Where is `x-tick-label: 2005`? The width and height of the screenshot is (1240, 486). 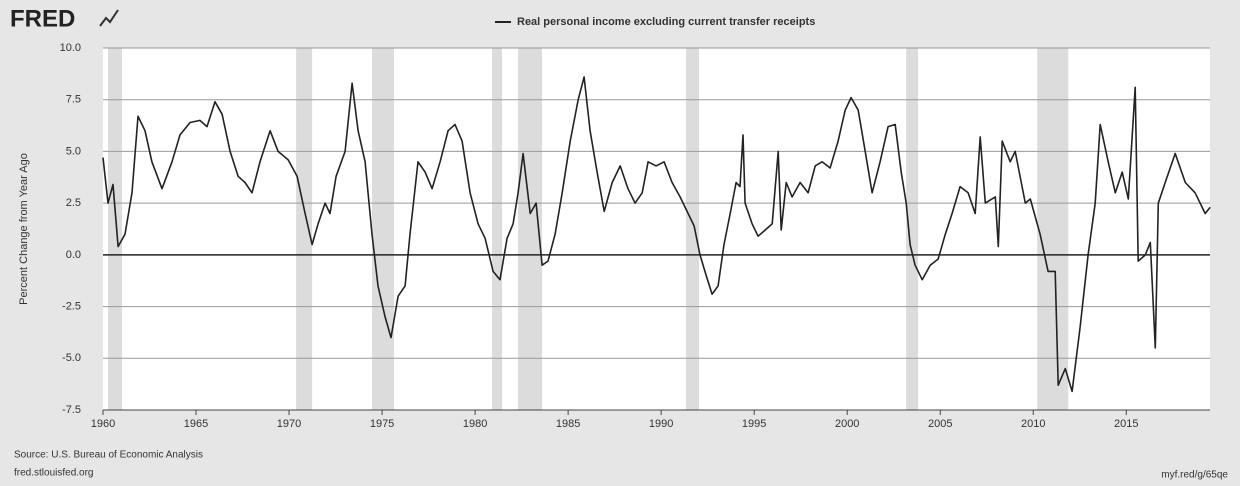
x-tick-label: 2005 is located at coordinates (940, 424).